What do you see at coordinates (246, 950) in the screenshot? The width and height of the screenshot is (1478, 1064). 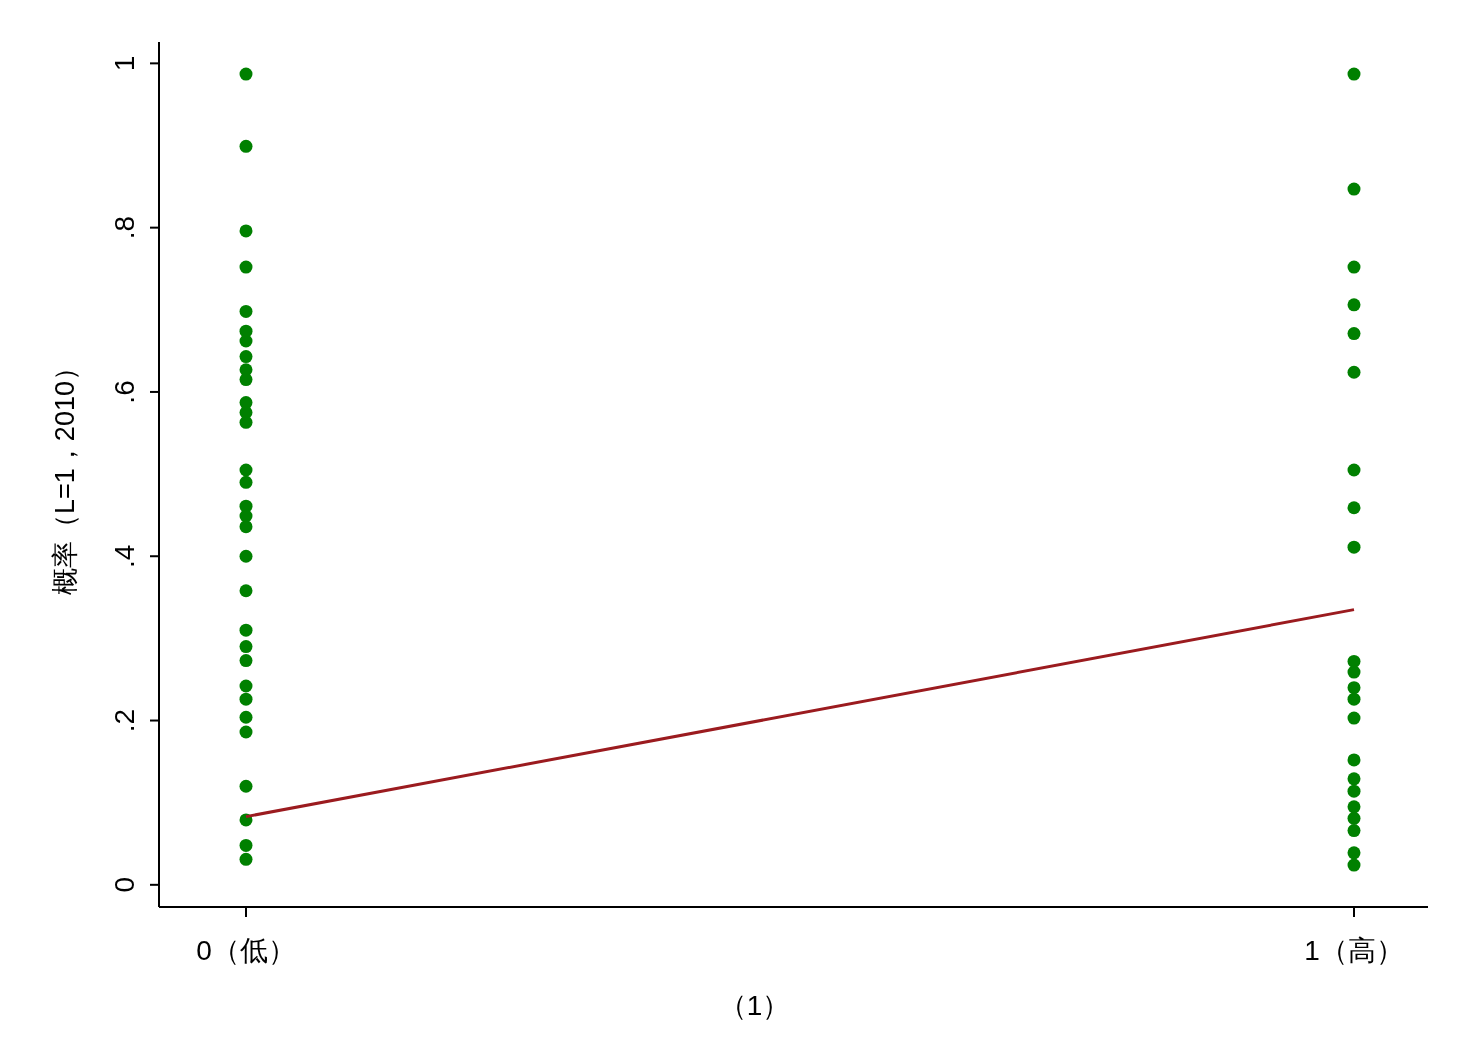 I see `x-tick-label: 0（低）` at bounding box center [246, 950].